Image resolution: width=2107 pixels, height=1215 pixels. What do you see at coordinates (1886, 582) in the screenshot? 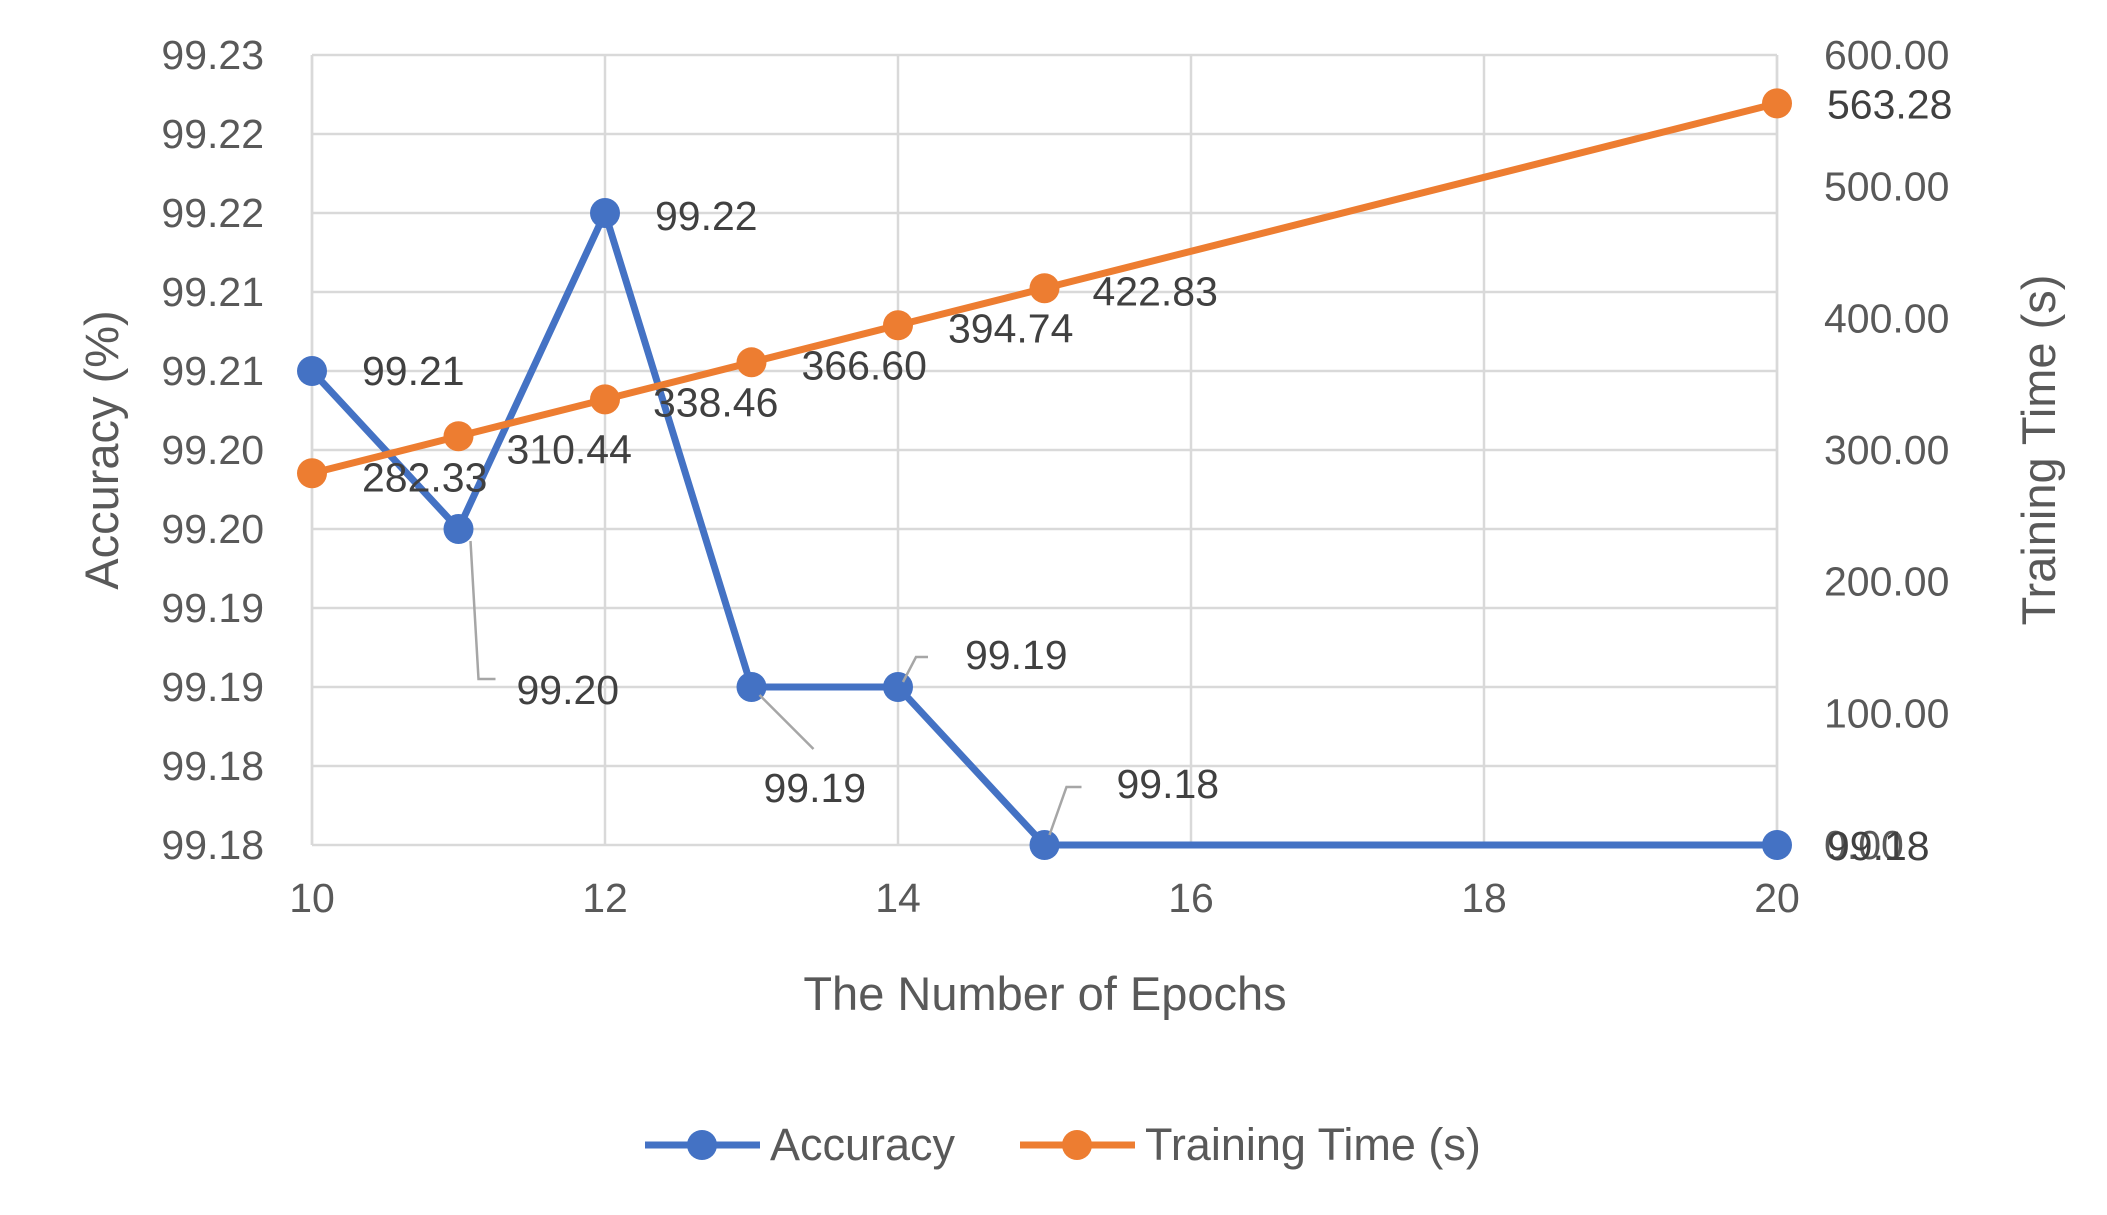
I see `y-right-tick-label: 200.00` at bounding box center [1886, 582].